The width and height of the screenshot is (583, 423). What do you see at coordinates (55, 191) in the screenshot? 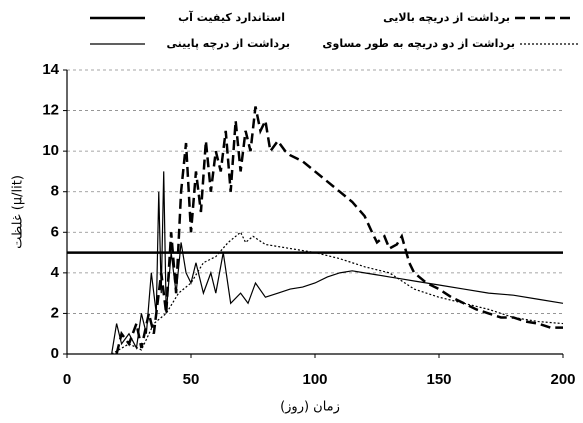
I see `y-tick-label: 8` at bounding box center [55, 191].